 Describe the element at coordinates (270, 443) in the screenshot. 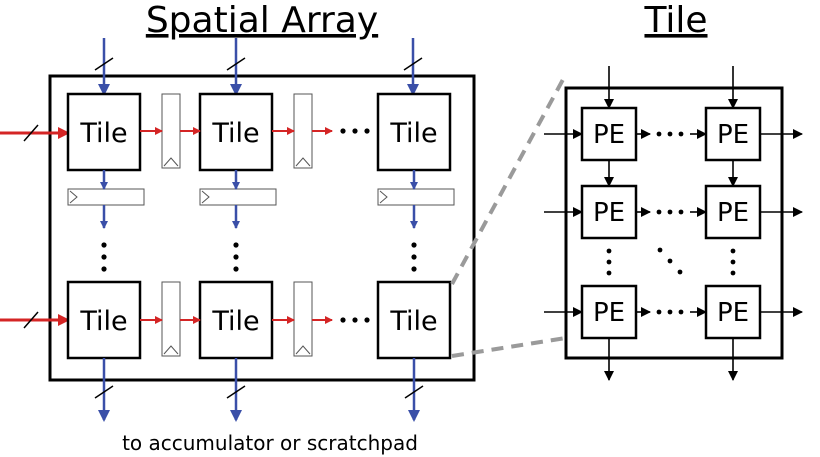

I see `output-caption: to accumulator or scratchpad` at that location.